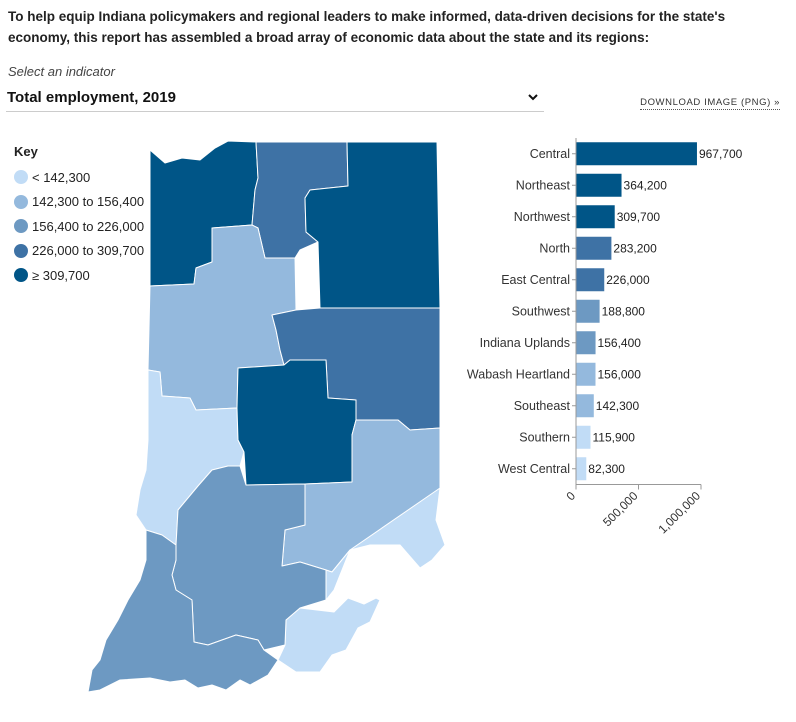 This screenshot has width=796, height=722. Describe the element at coordinates (710, 103) in the screenshot. I see `download-image-link: DOWNLOAD IMAGE (PNG) »` at that location.